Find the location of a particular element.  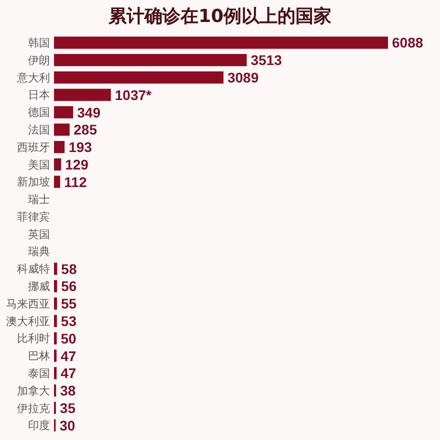

data-label: 58 is located at coordinates (69, 268).